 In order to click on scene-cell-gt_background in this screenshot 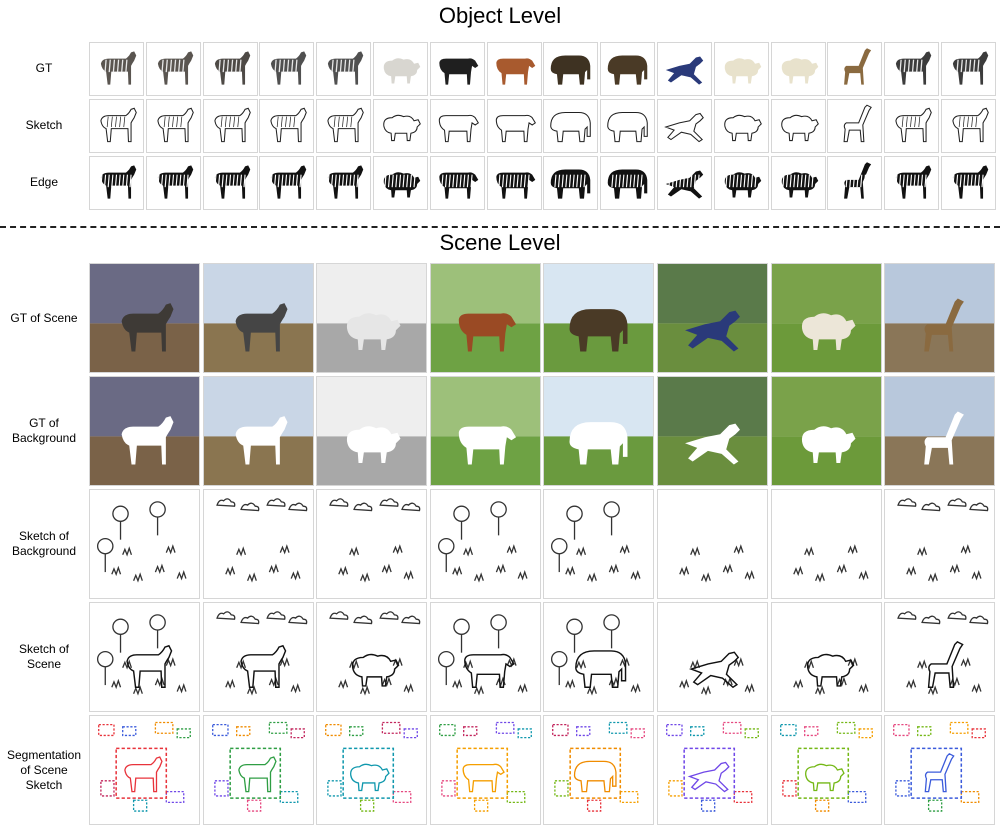, I will do `click(599, 431)`.